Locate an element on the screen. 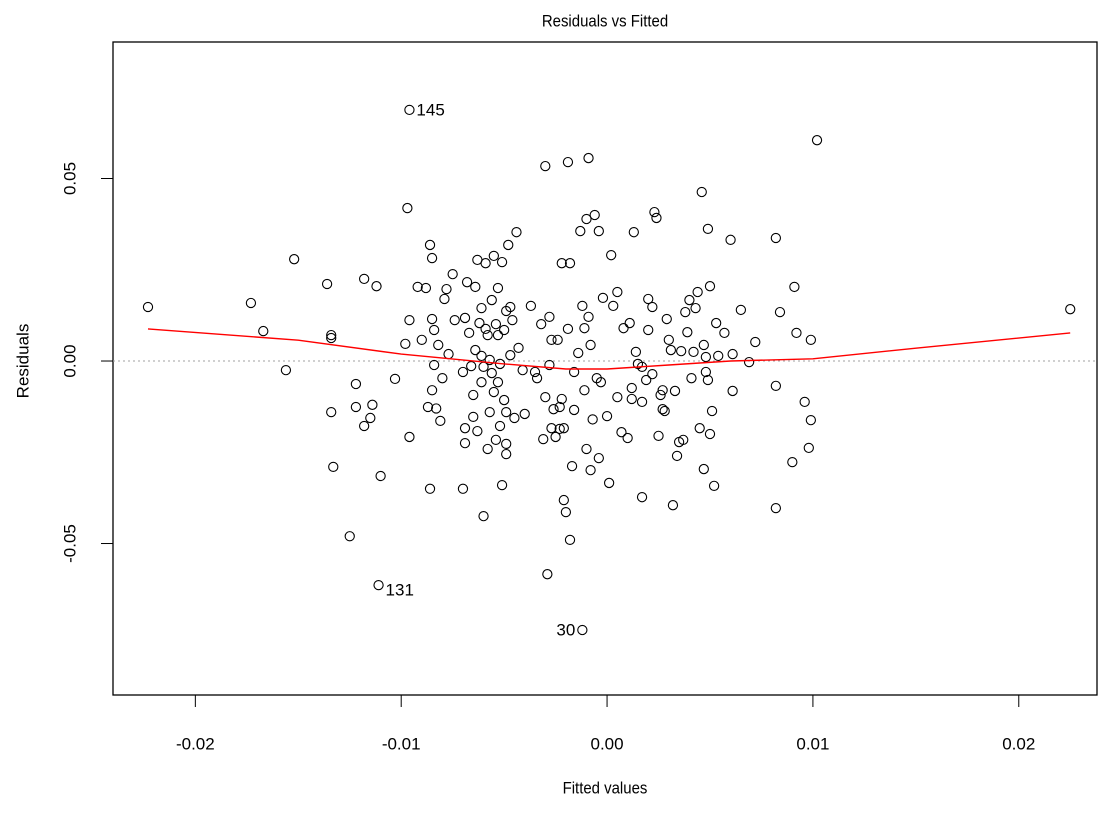  x-tick-label: -0.02 is located at coordinates (195, 743).